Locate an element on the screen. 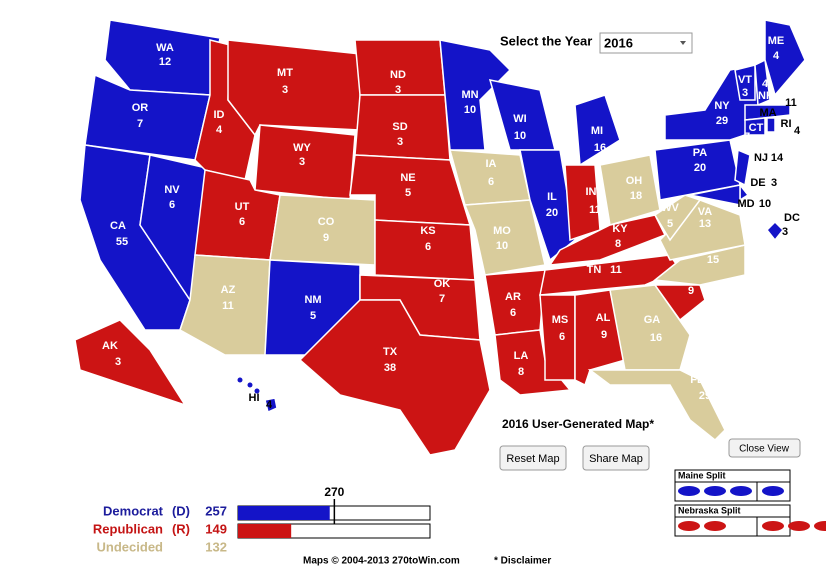 The image size is (826, 570). state-votes: 7 is located at coordinates (747, 137).